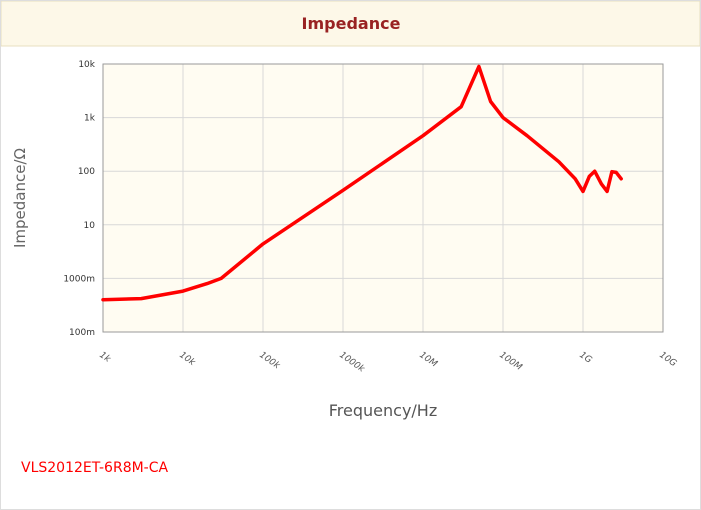 Image resolution: width=701 pixels, height=510 pixels. What do you see at coordinates (269, 360) in the screenshot?
I see `x-tick-label: 100k` at bounding box center [269, 360].